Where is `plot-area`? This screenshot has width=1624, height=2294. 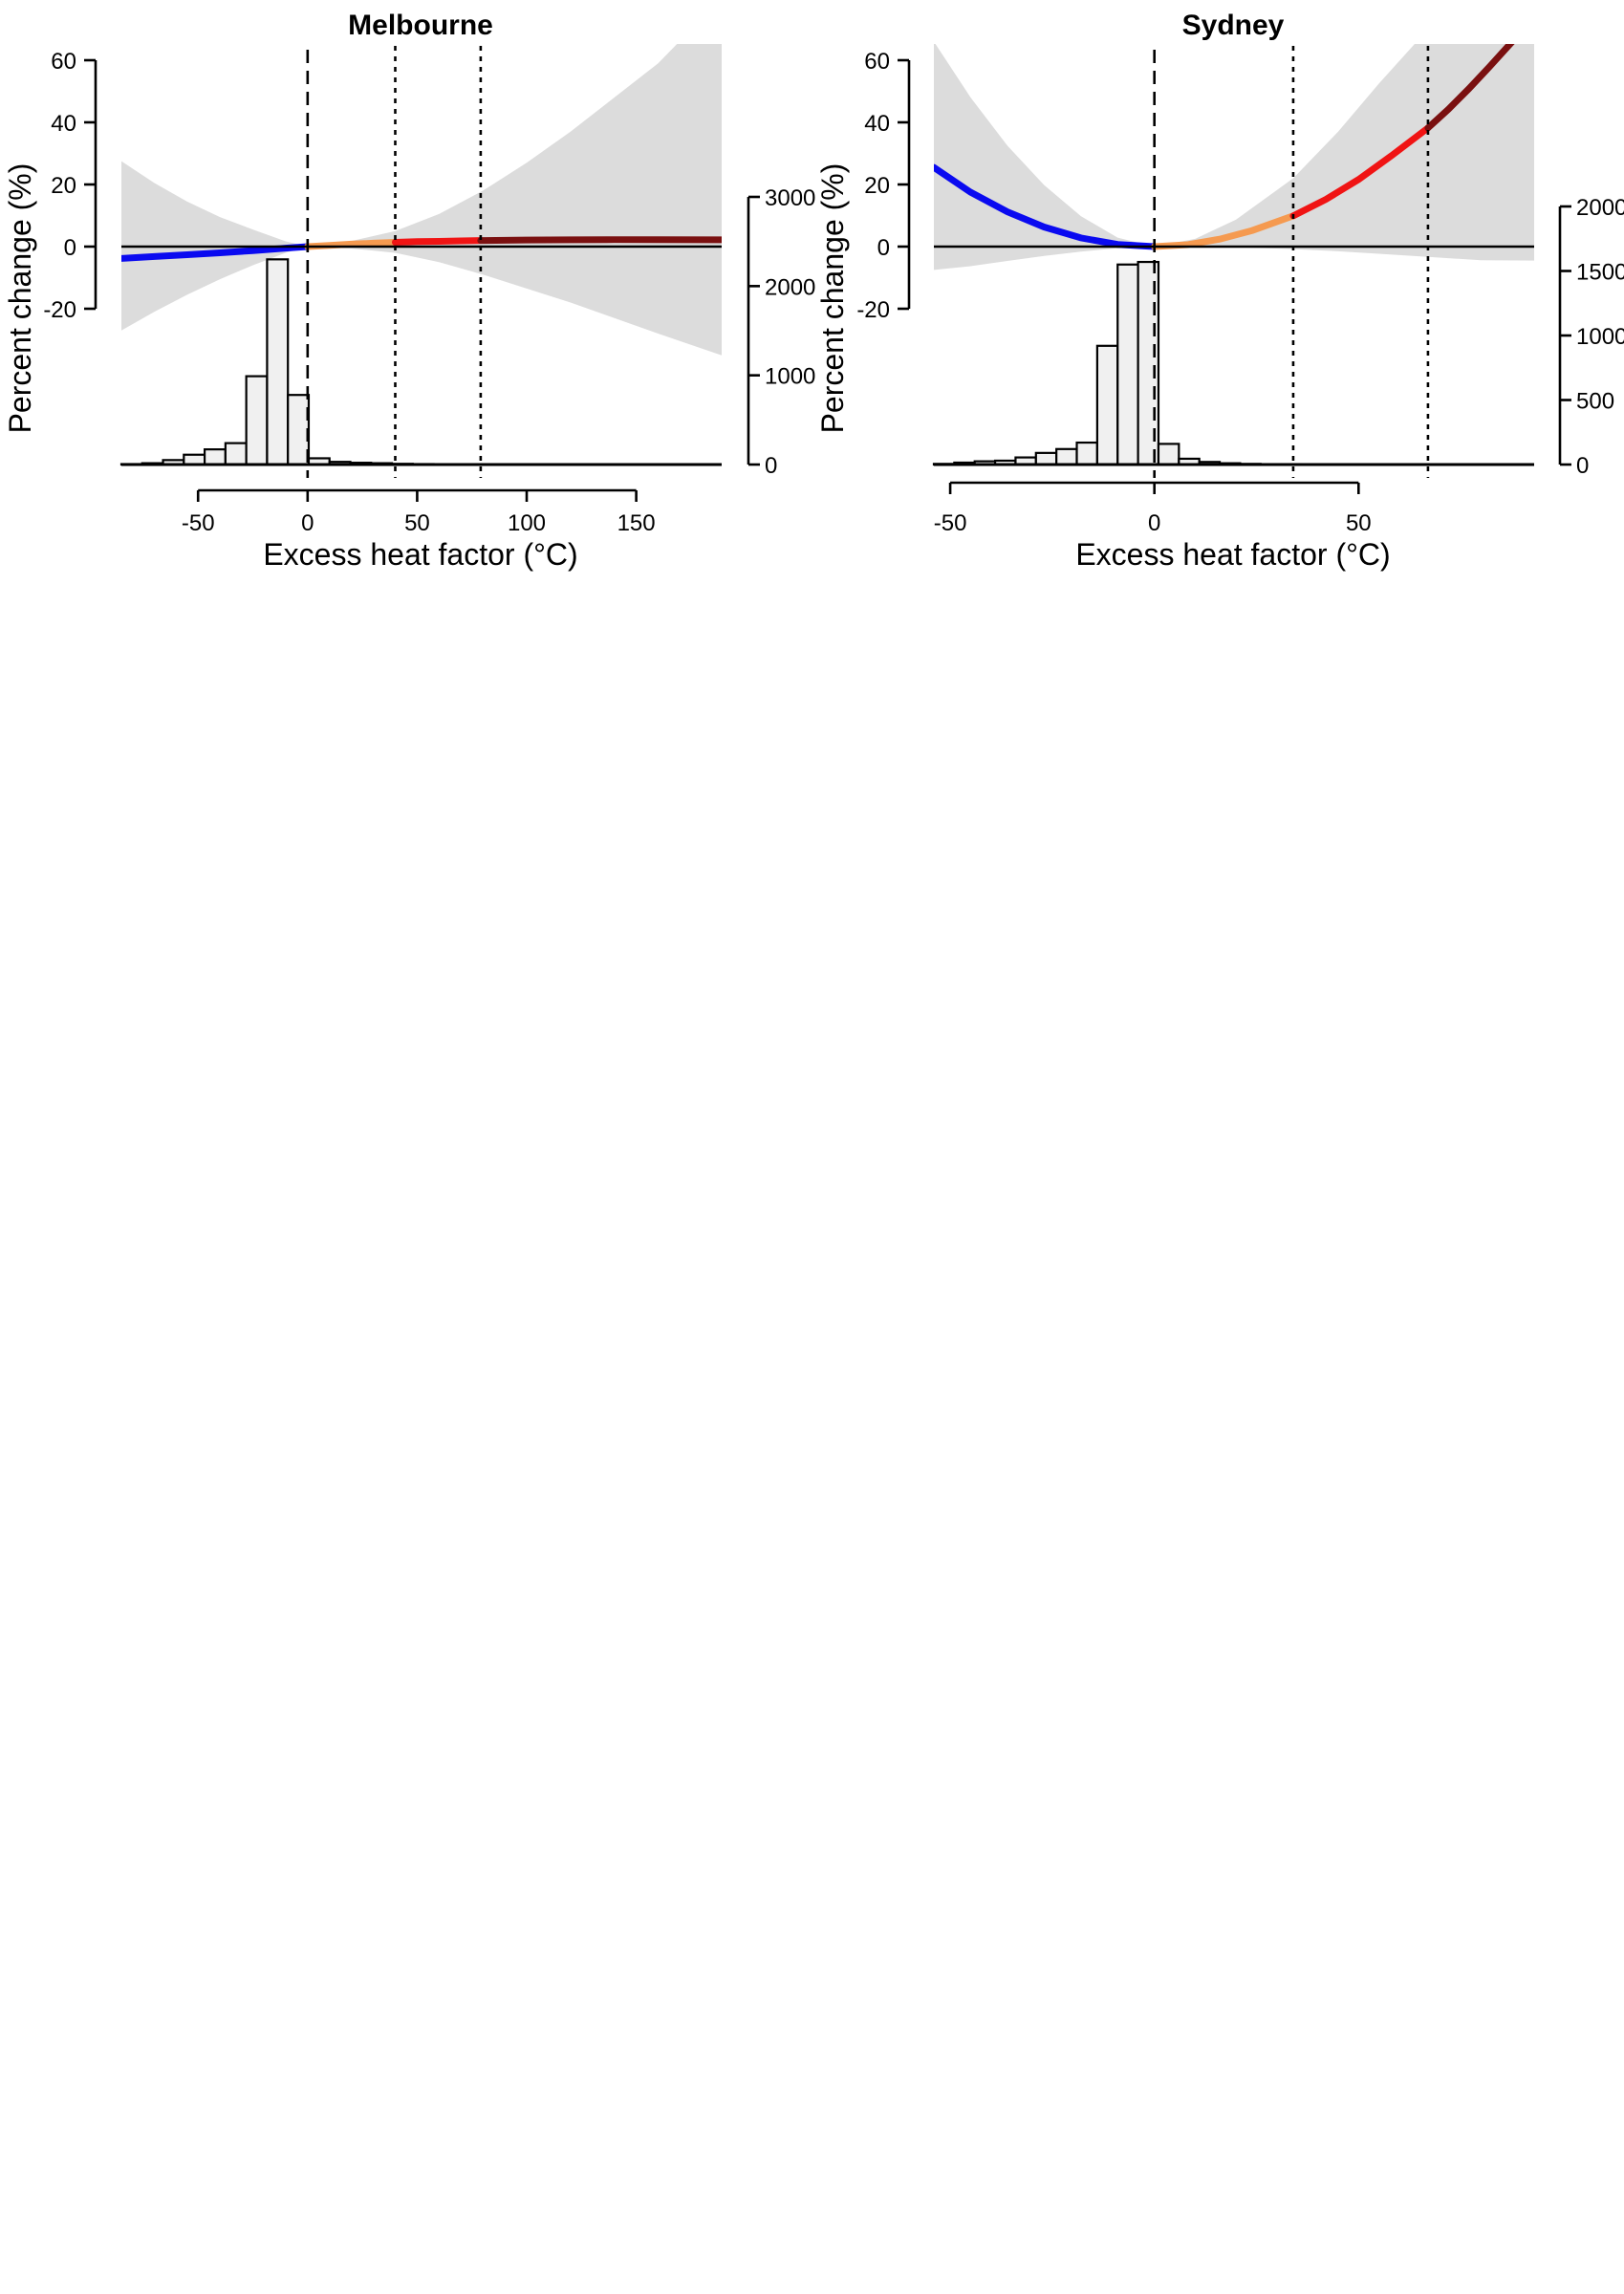 plot-area is located at coordinates (422, 178).